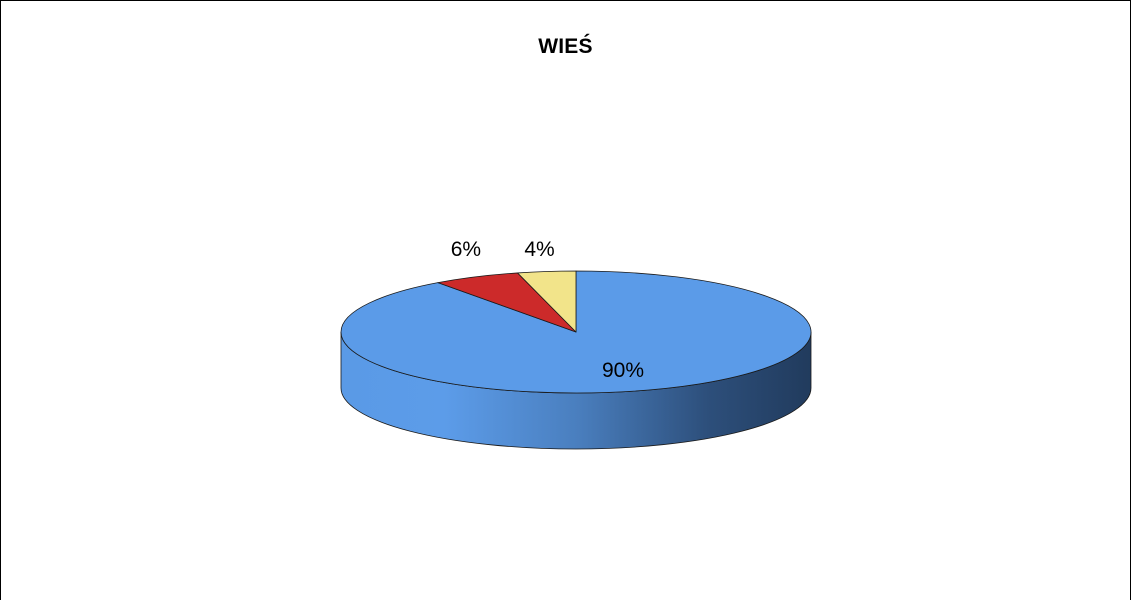 This screenshot has height=601, width=1133. I want to click on data-label-4pct: 4%, so click(539, 249).